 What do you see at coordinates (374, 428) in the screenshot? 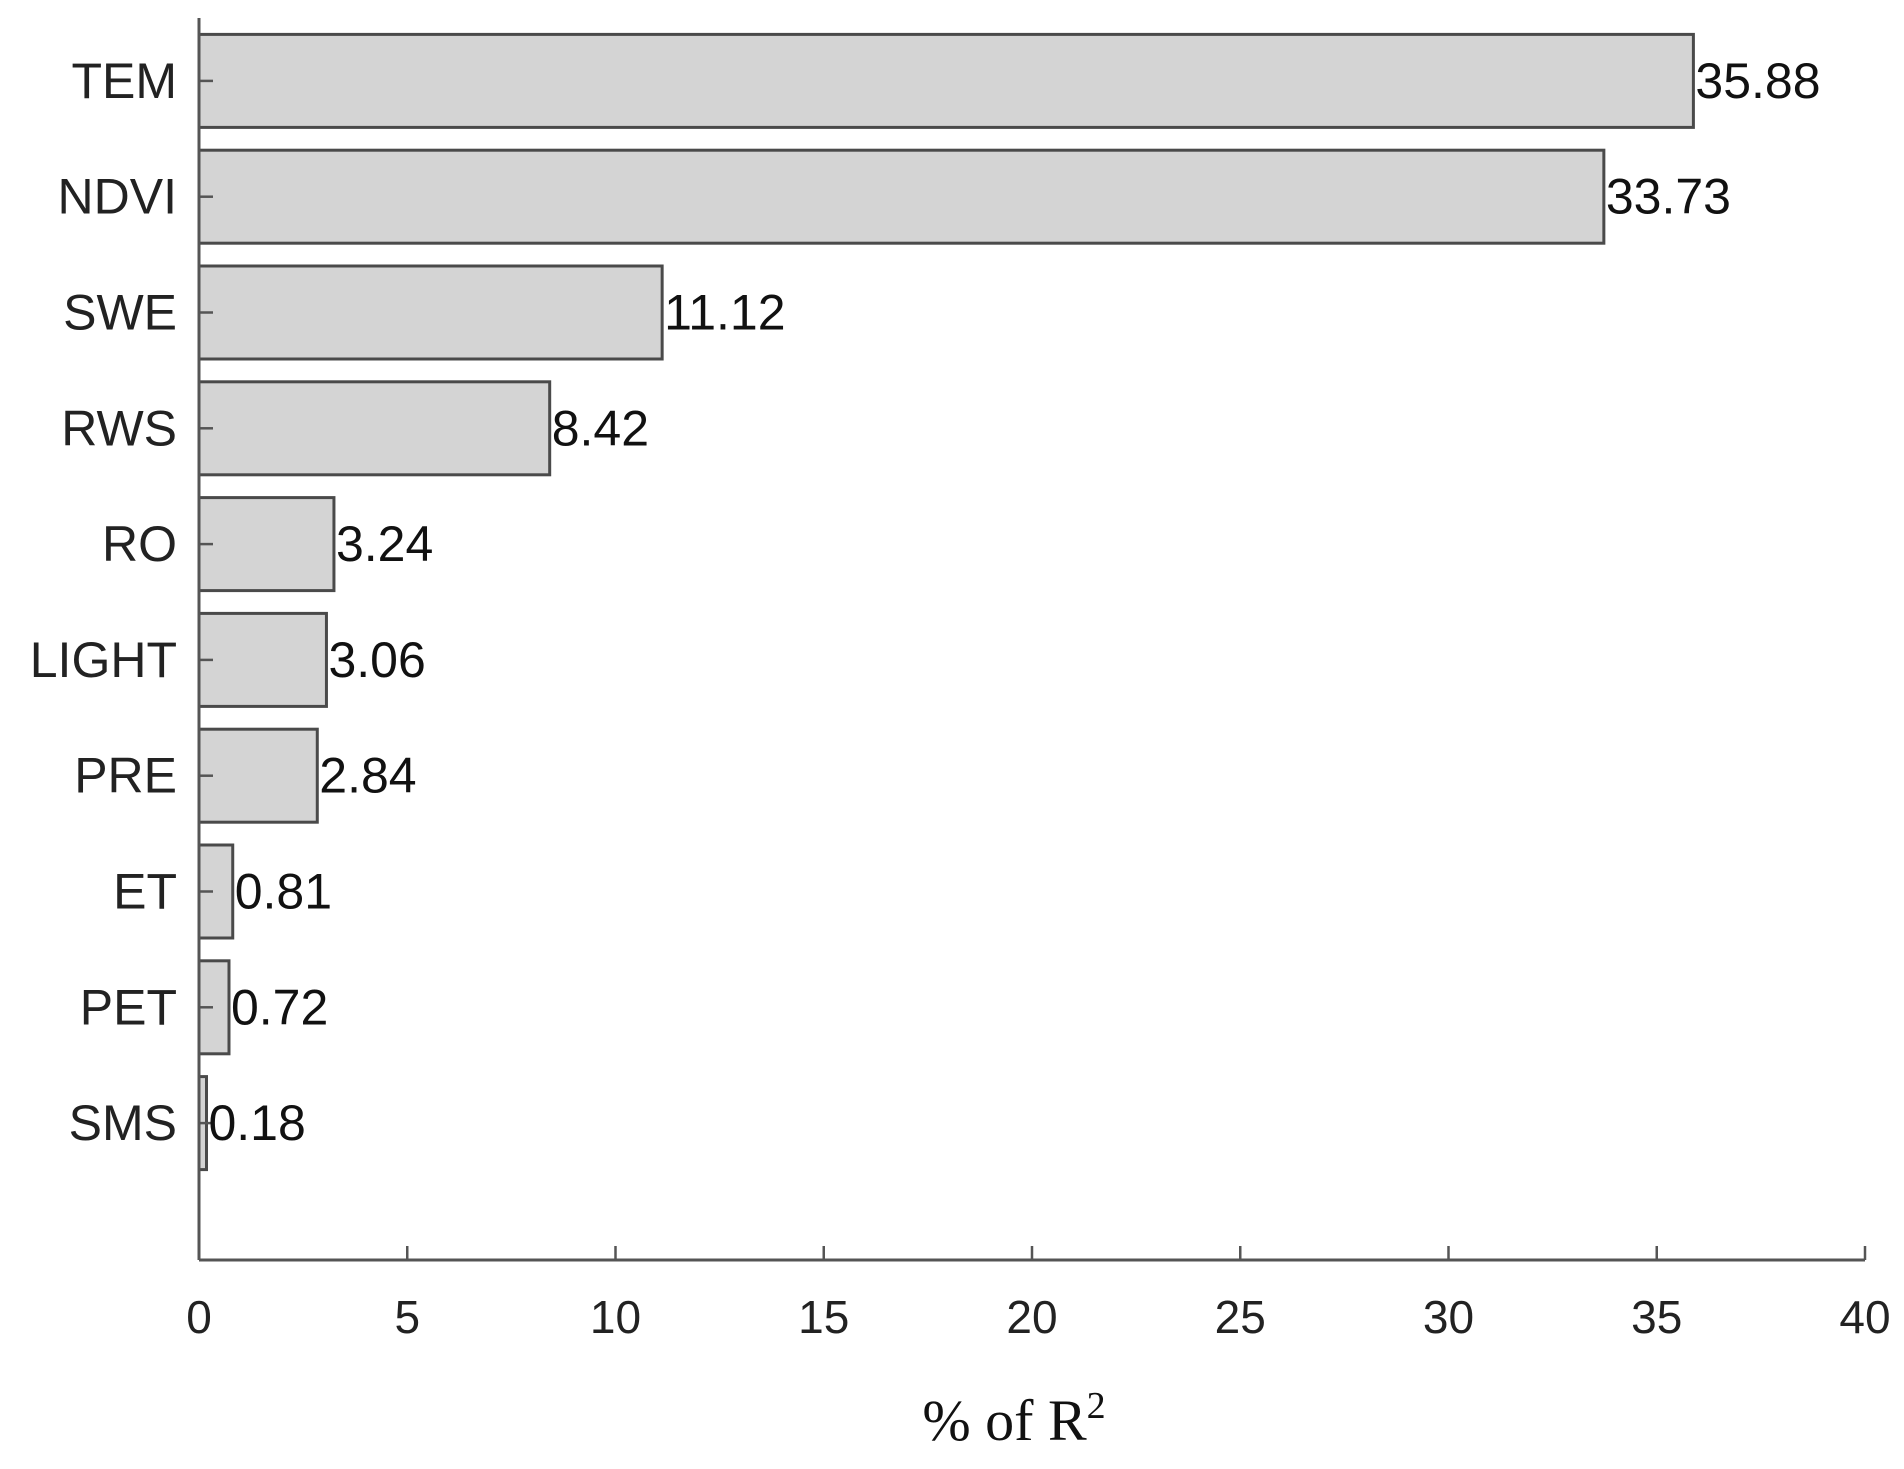
I see `bar-rws` at bounding box center [374, 428].